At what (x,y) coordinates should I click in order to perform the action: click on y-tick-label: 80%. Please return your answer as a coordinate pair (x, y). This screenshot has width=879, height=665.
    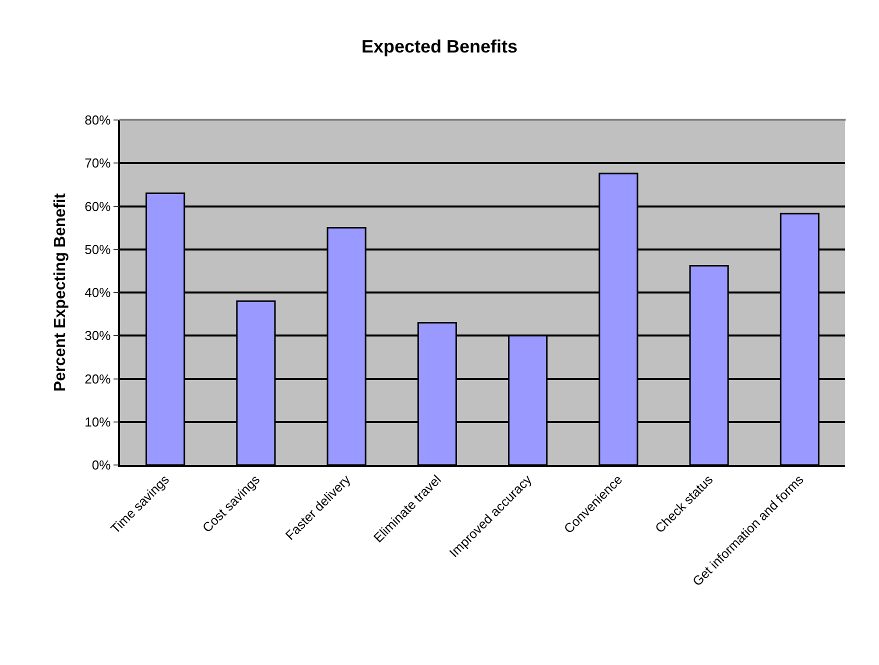
    Looking at the image, I should click on (98, 120).